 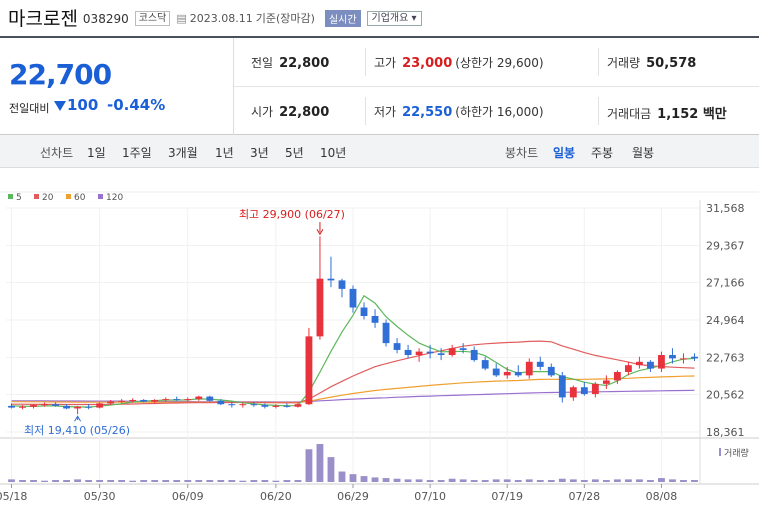 I want to click on down-arrow-icon, so click(x=60, y=106).